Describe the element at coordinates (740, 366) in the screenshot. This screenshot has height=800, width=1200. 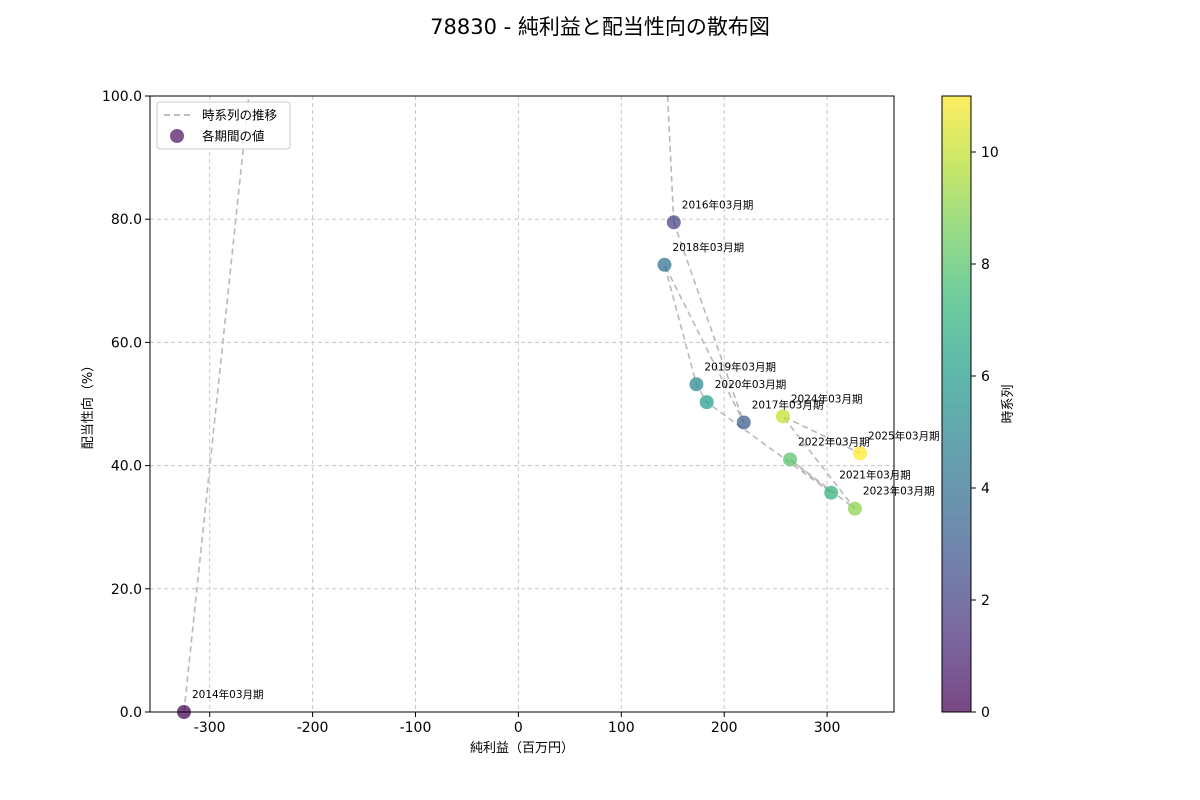
I see `point-label: 2019年03月期` at that location.